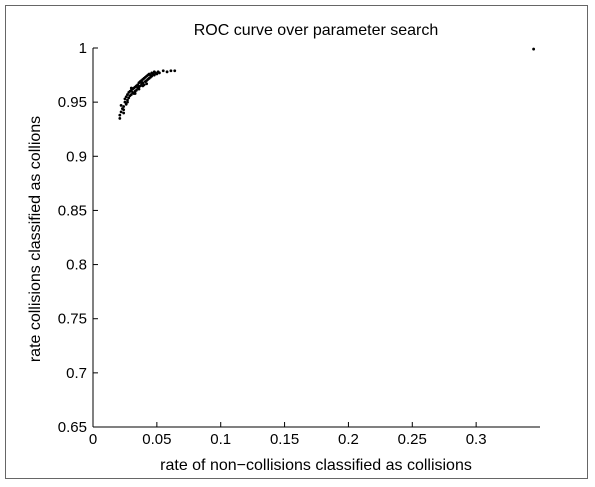  What do you see at coordinates (35, 239) in the screenshot?
I see `y-axis-label: rate collisions classified as collions` at bounding box center [35, 239].